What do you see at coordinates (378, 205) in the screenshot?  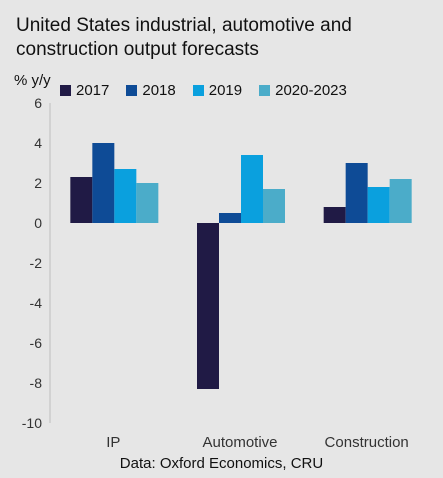 I see `bar-2019-Construction` at bounding box center [378, 205].